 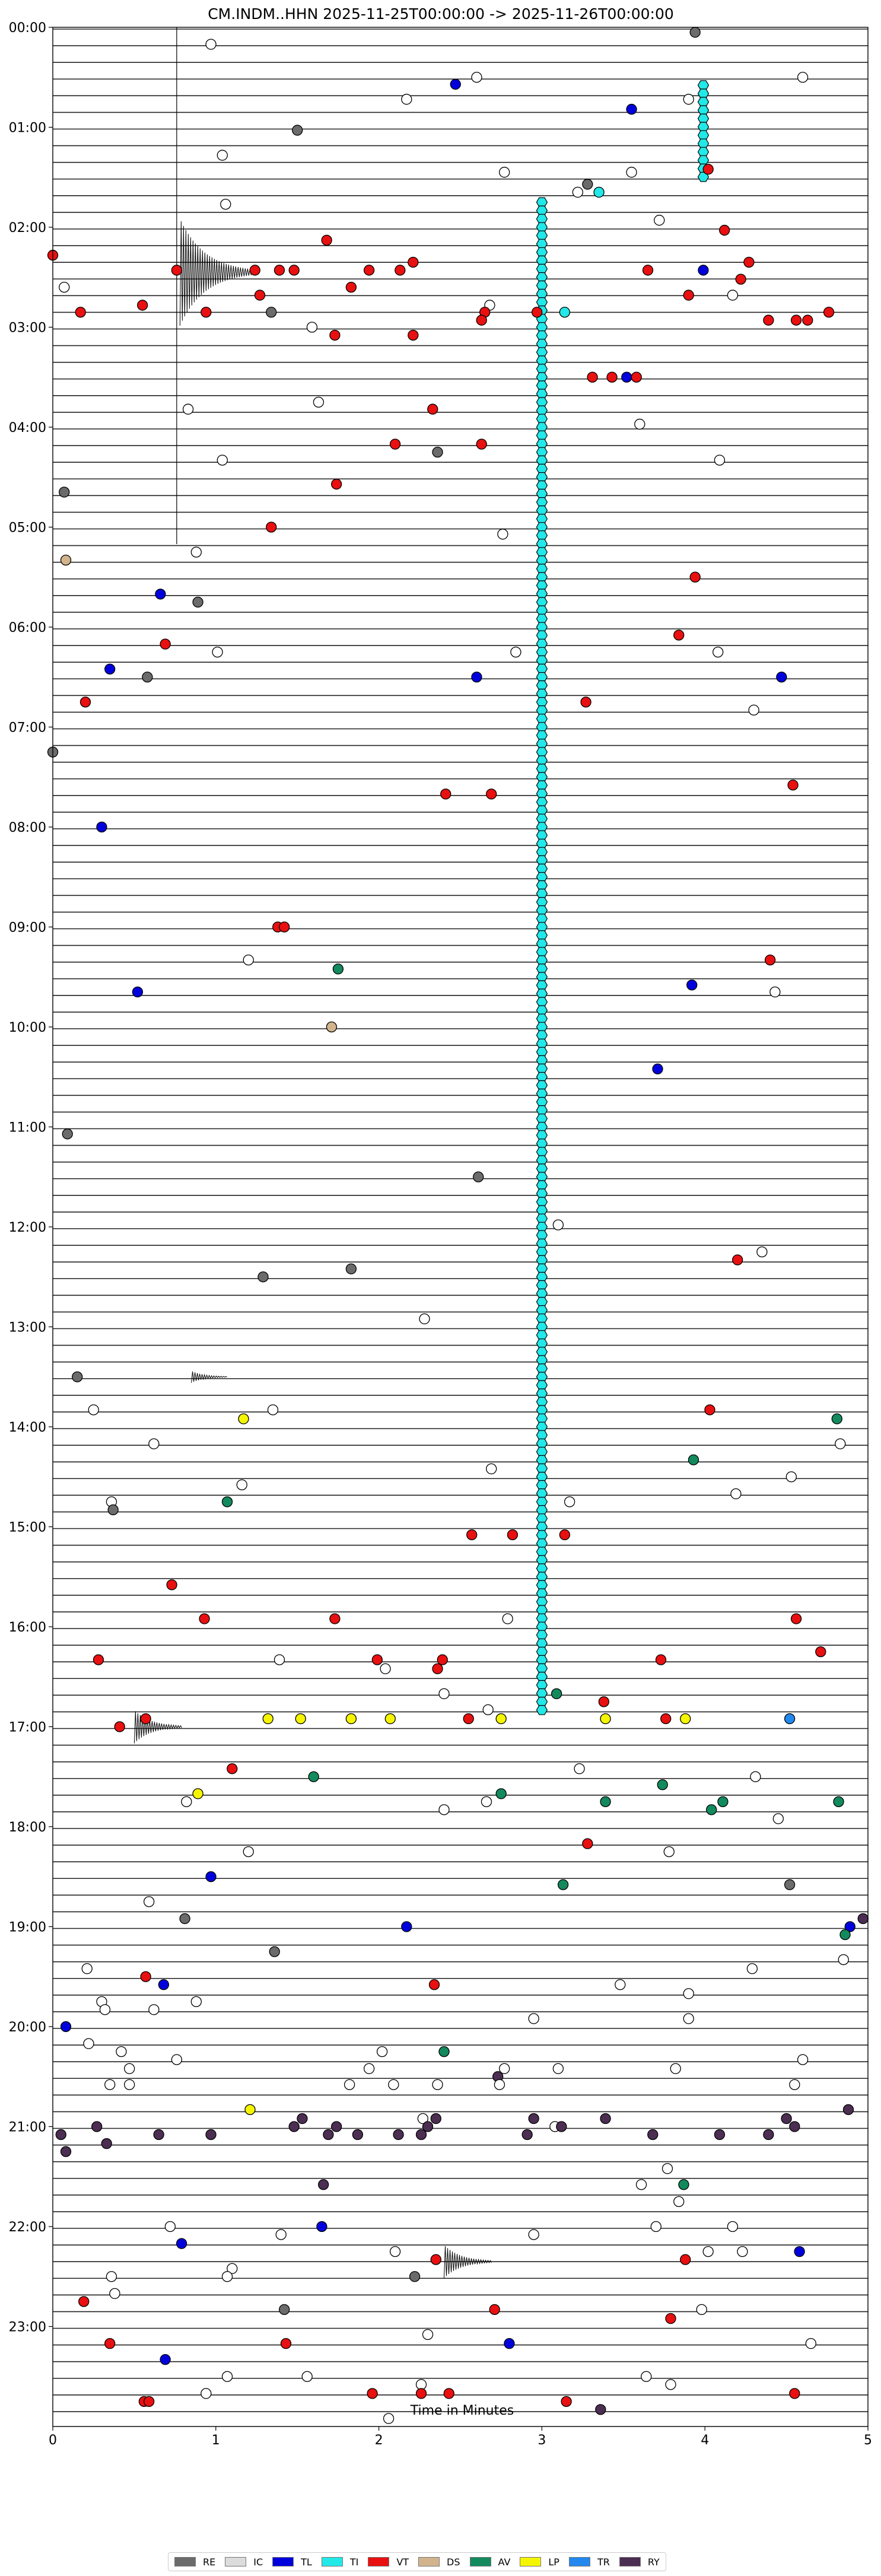 What do you see at coordinates (462, 2410) in the screenshot?
I see `x-axis-label: Time in Minutes` at bounding box center [462, 2410].